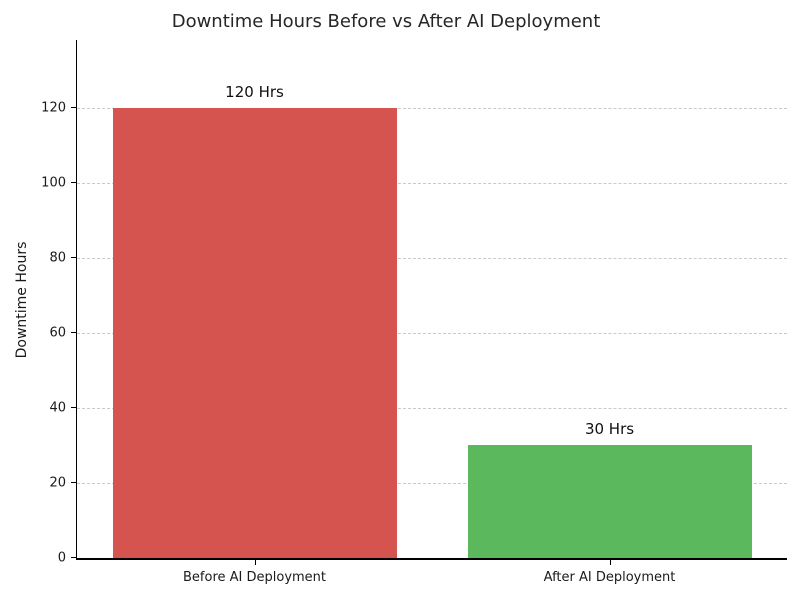  What do you see at coordinates (57, 333) in the screenshot?
I see `y-tick-label-60: 60` at bounding box center [57, 333].